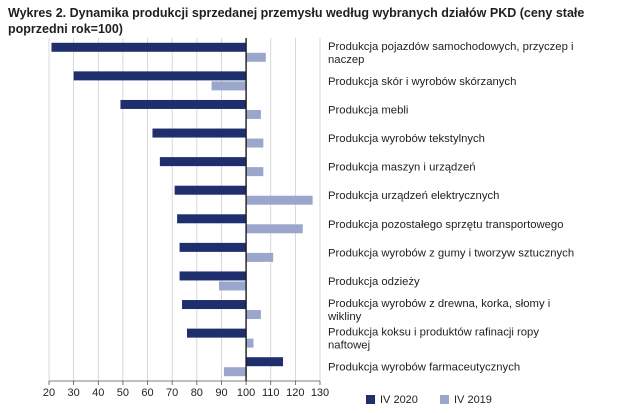 The width and height of the screenshot is (620, 413). What do you see at coordinates (429, 400) in the screenshot?
I see `legend: IV 2020 IV 2019` at bounding box center [429, 400].